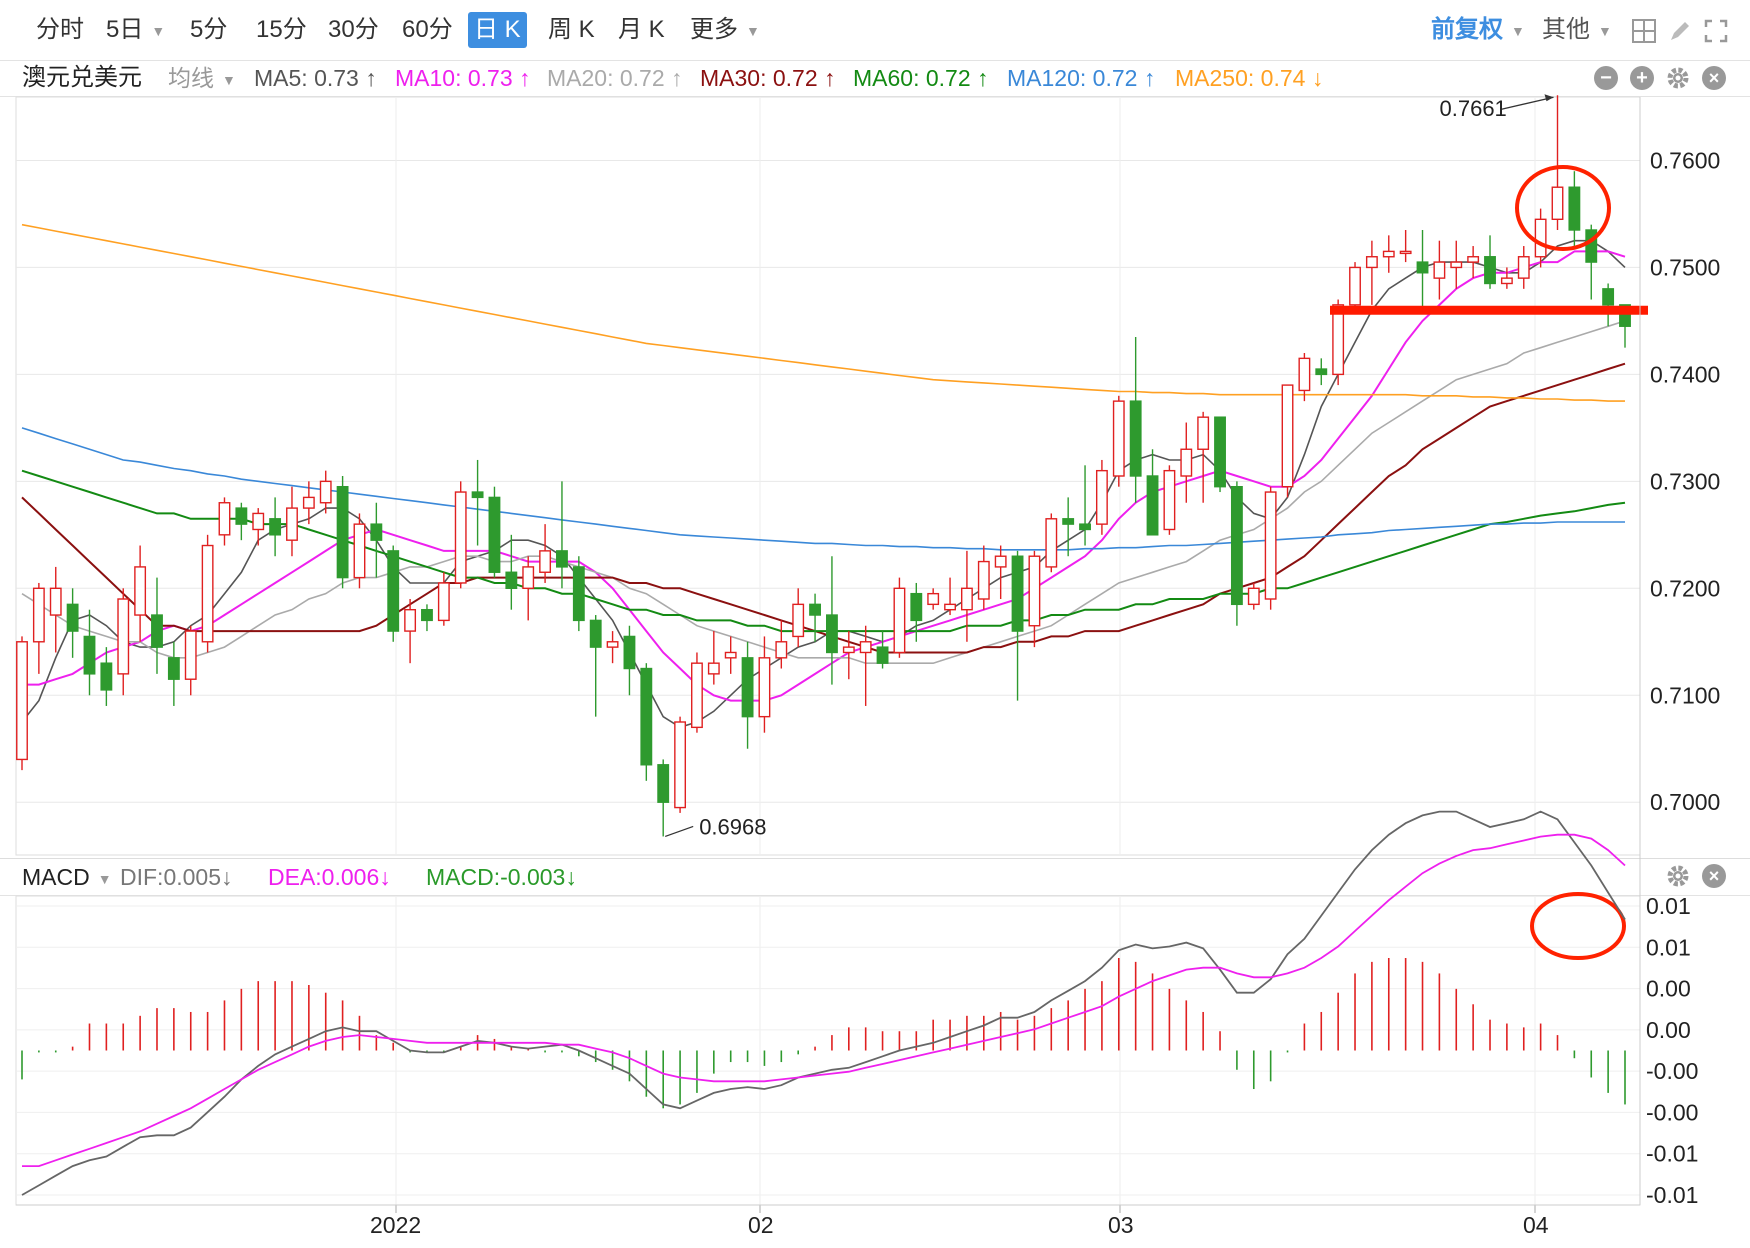 The image size is (1750, 1248). I want to click on macd-indicator-dropdown: MACD ▼, so click(67, 877).